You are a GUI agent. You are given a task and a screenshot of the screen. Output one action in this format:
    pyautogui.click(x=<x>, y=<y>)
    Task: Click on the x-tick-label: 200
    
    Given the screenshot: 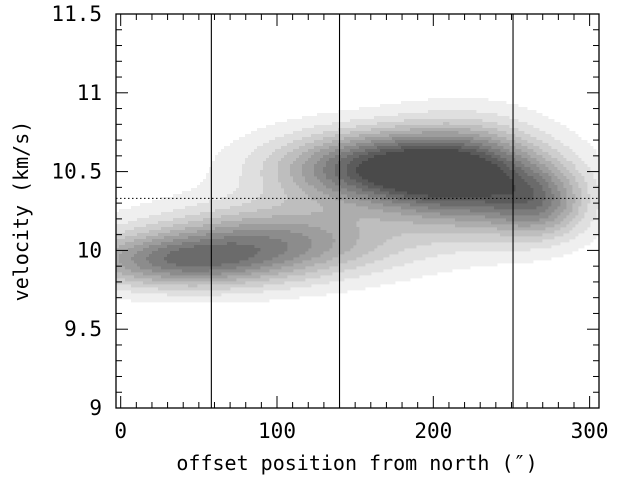 What is the action you would take?
    pyautogui.click(x=433, y=431)
    